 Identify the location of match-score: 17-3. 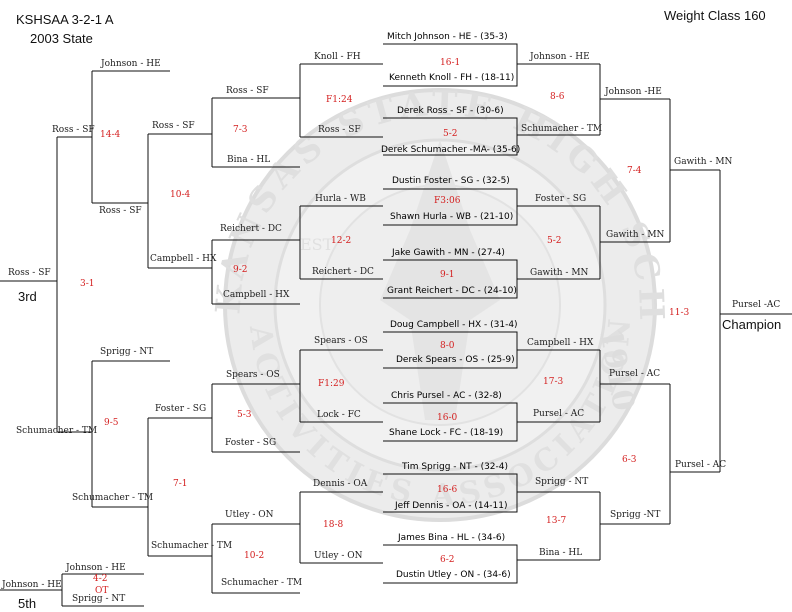
(553, 382).